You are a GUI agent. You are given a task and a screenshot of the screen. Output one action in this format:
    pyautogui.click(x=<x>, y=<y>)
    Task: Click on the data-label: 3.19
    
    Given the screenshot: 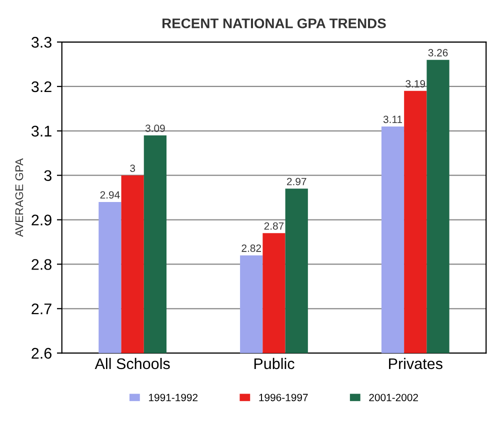 What is the action you would take?
    pyautogui.click(x=416, y=84)
    